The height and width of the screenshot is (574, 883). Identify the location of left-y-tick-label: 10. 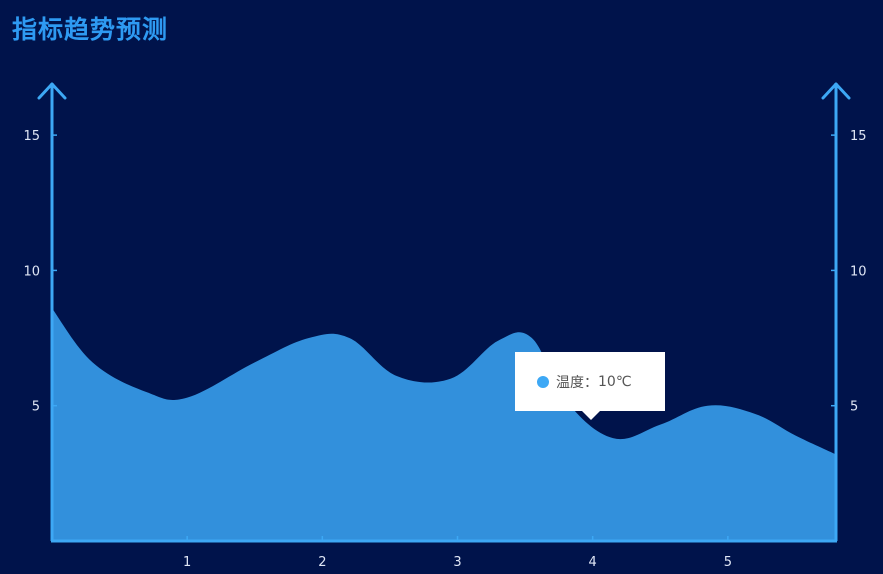
(31, 271).